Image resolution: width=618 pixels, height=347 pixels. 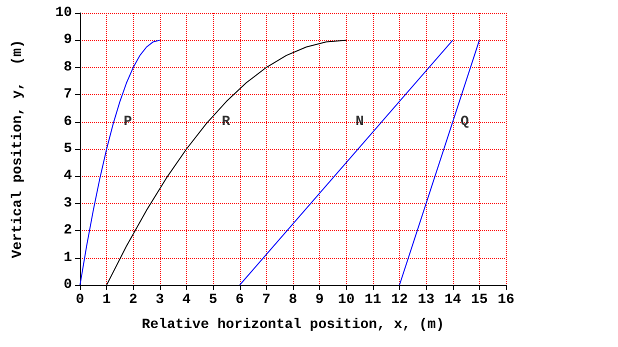 I want to click on x-tick-label: 3, so click(x=160, y=300).